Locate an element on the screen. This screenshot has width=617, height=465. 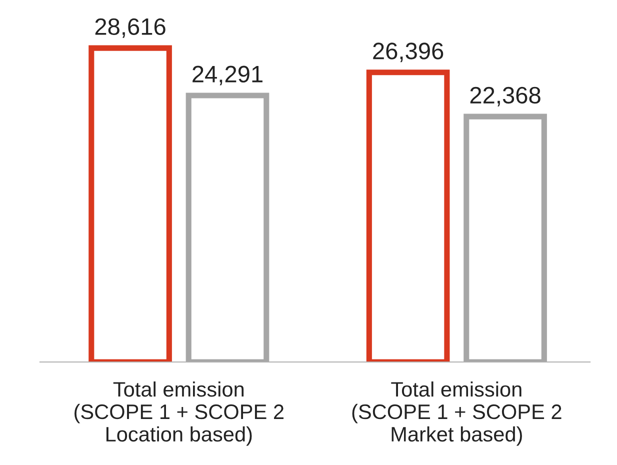
data-label: 26,396 is located at coordinates (408, 52).